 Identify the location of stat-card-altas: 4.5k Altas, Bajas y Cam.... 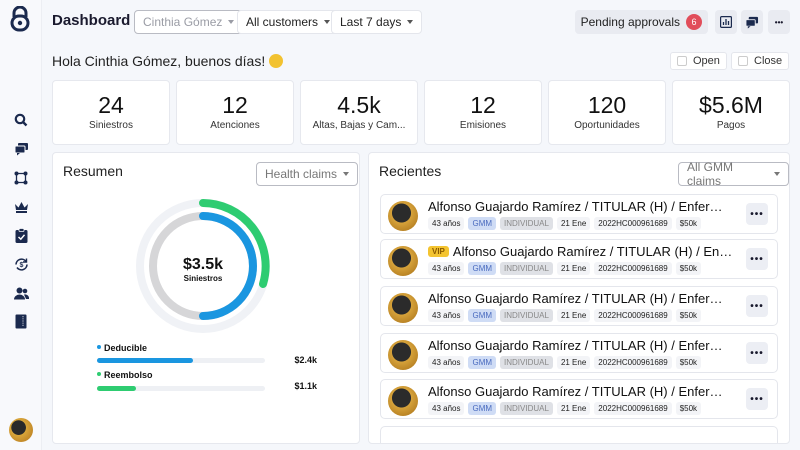
(359, 112).